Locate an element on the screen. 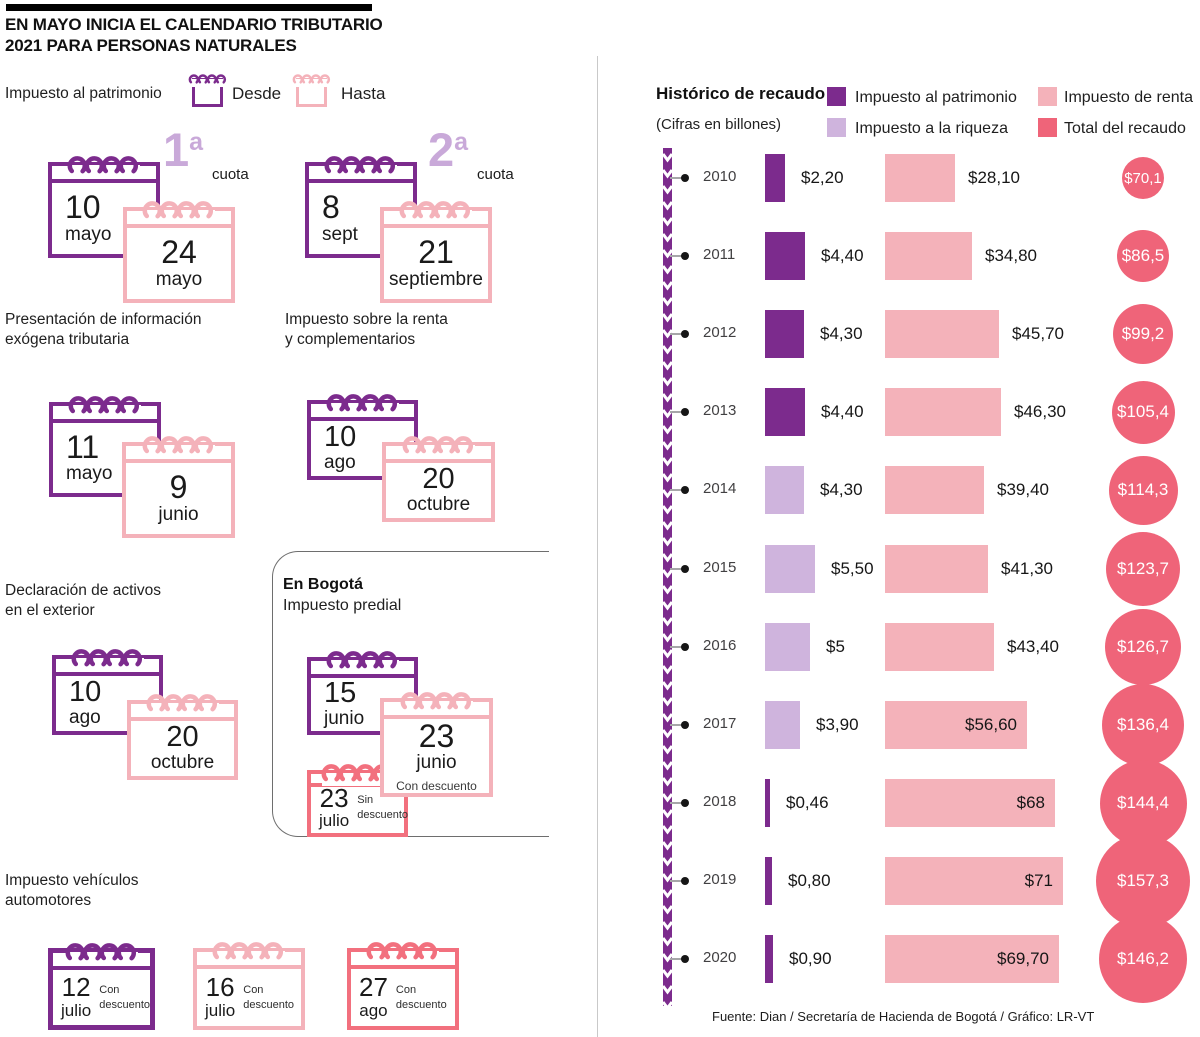 The width and height of the screenshot is (1200, 1037). income-tax-value: $34,80 is located at coordinates (1011, 255).